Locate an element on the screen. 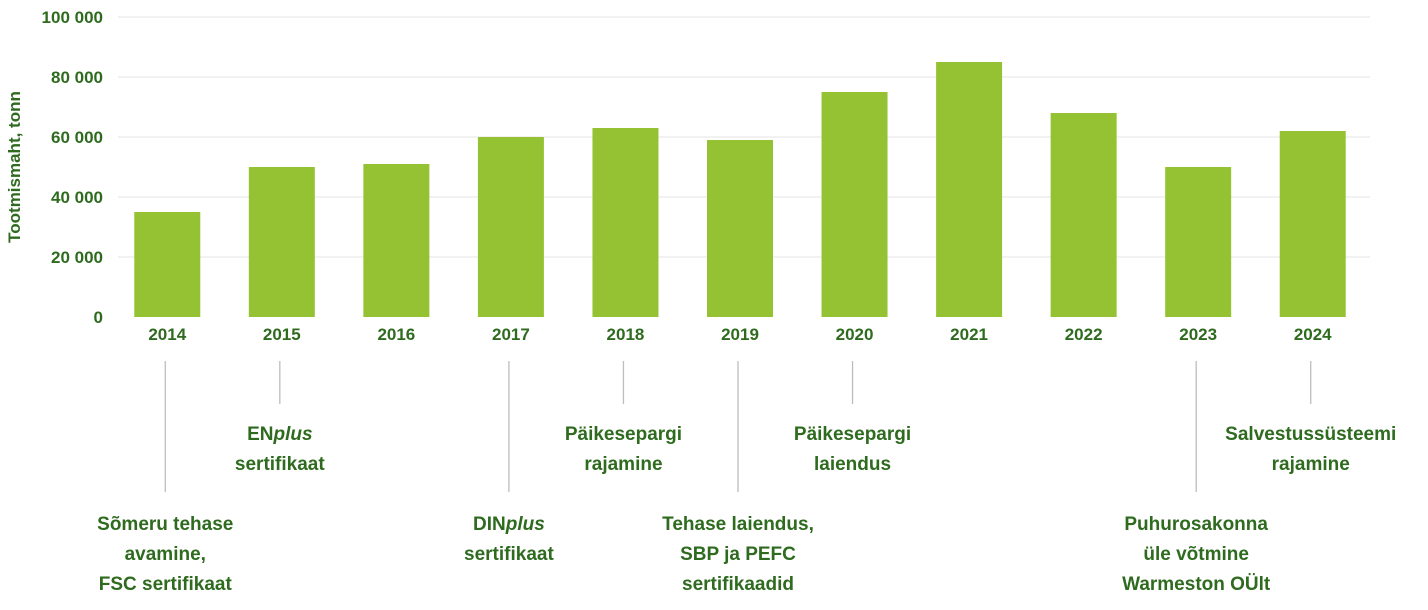 This screenshot has width=1428, height=610. annotation-line: Tehase laiendus, is located at coordinates (738, 525).